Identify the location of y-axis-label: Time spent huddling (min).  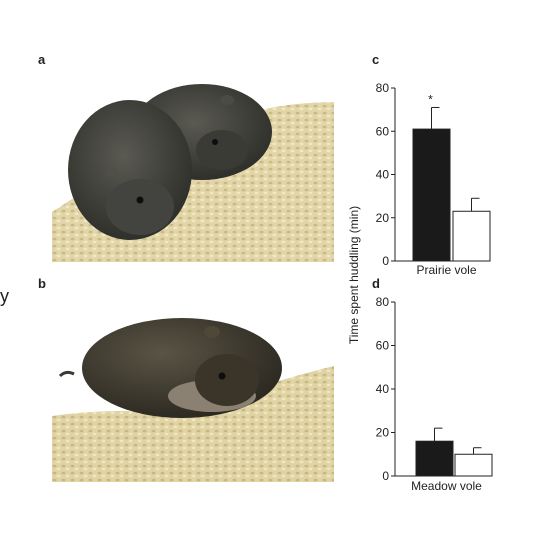
(354, 275).